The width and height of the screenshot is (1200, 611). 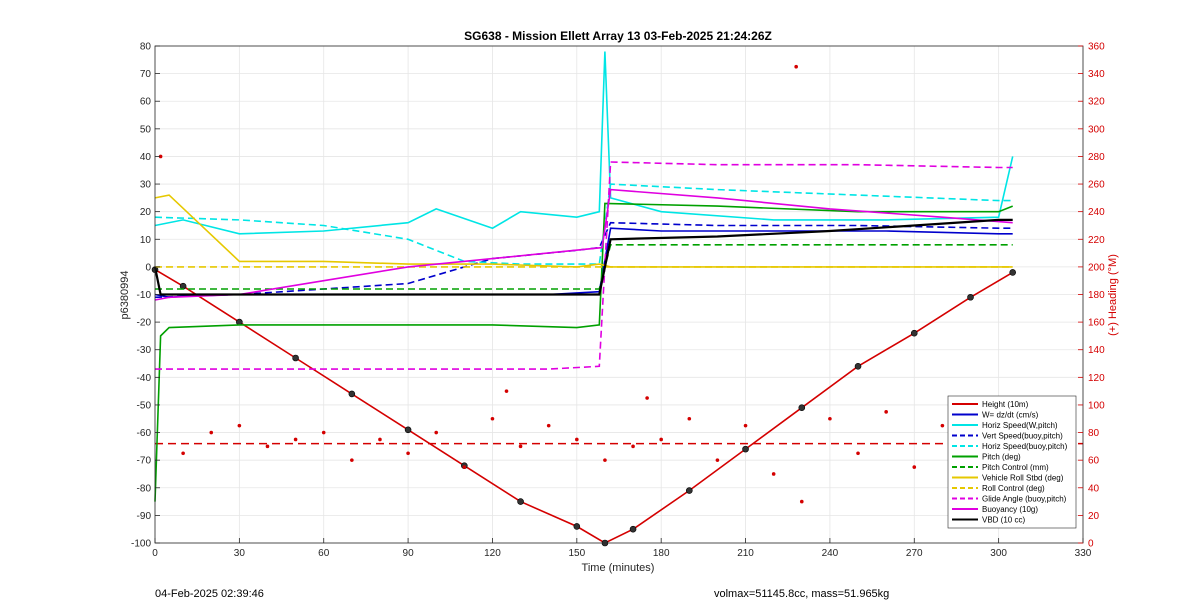 What do you see at coordinates (914, 553) in the screenshot?
I see `x-tick-label: 270` at bounding box center [914, 553].